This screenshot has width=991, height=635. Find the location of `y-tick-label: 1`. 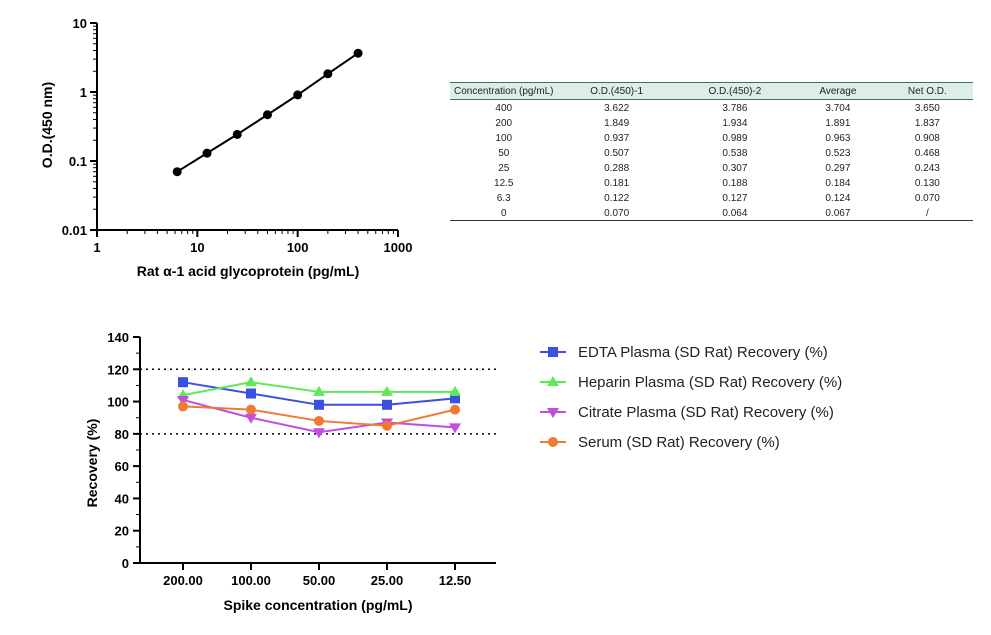

y-tick-label: 1 is located at coordinates (83, 92).